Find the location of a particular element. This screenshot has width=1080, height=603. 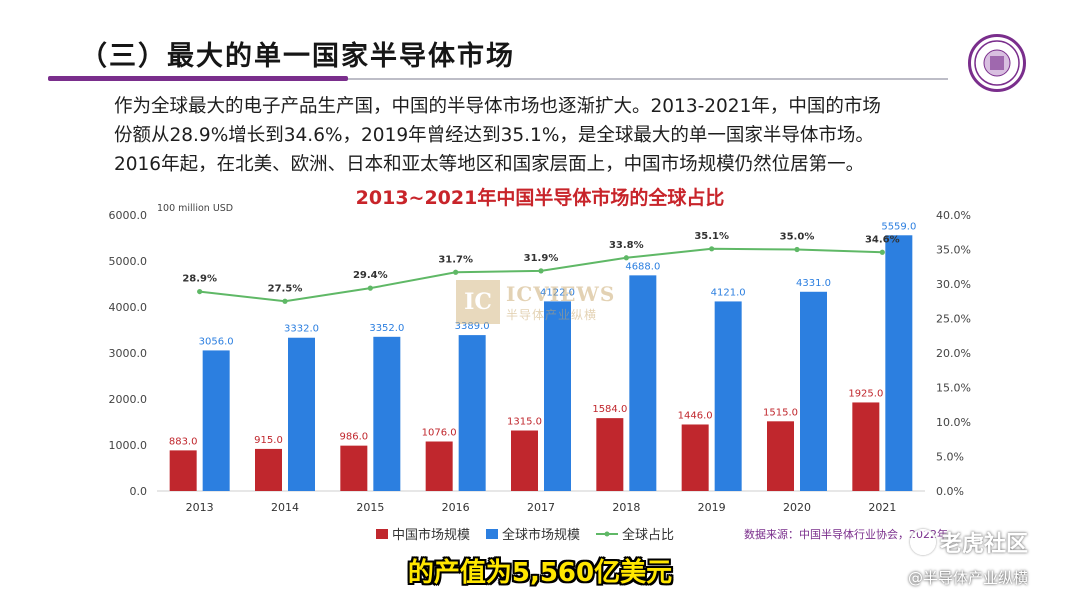

legend-label: 全球市场规模 is located at coordinates (541, 535).